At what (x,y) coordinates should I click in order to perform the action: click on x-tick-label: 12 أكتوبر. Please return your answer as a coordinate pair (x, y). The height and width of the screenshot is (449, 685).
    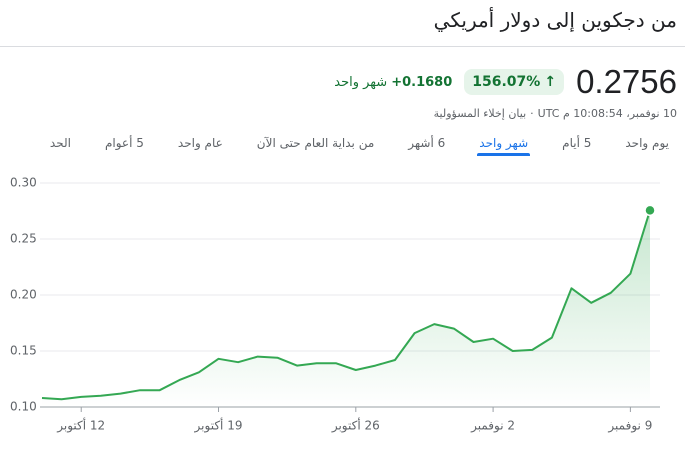
    Looking at the image, I should click on (80, 426).